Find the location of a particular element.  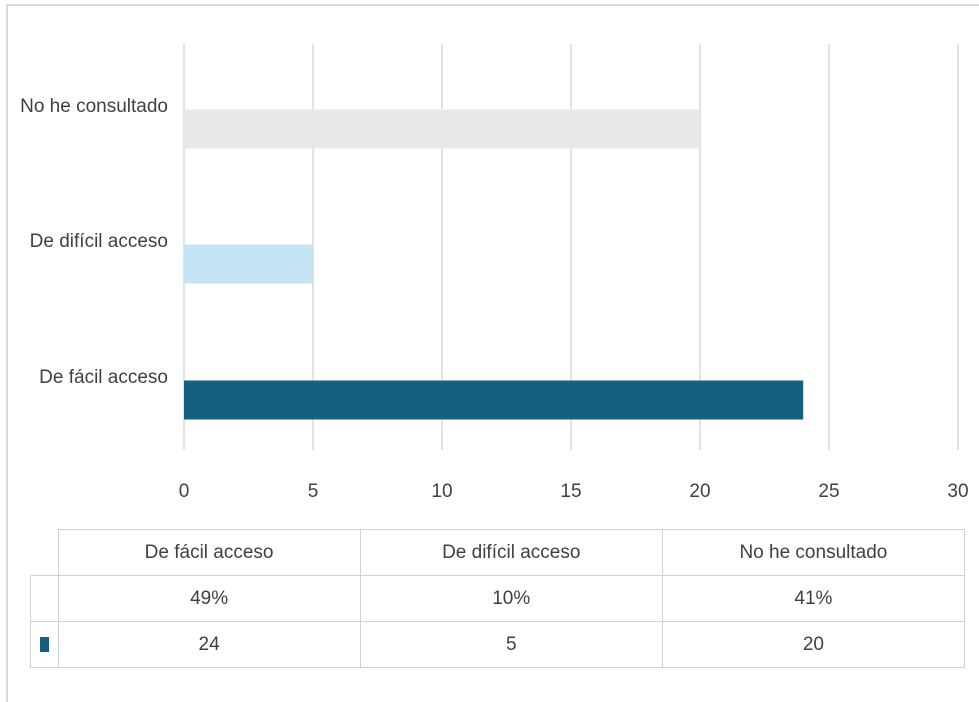

x-tick-label: 10 is located at coordinates (441, 491).